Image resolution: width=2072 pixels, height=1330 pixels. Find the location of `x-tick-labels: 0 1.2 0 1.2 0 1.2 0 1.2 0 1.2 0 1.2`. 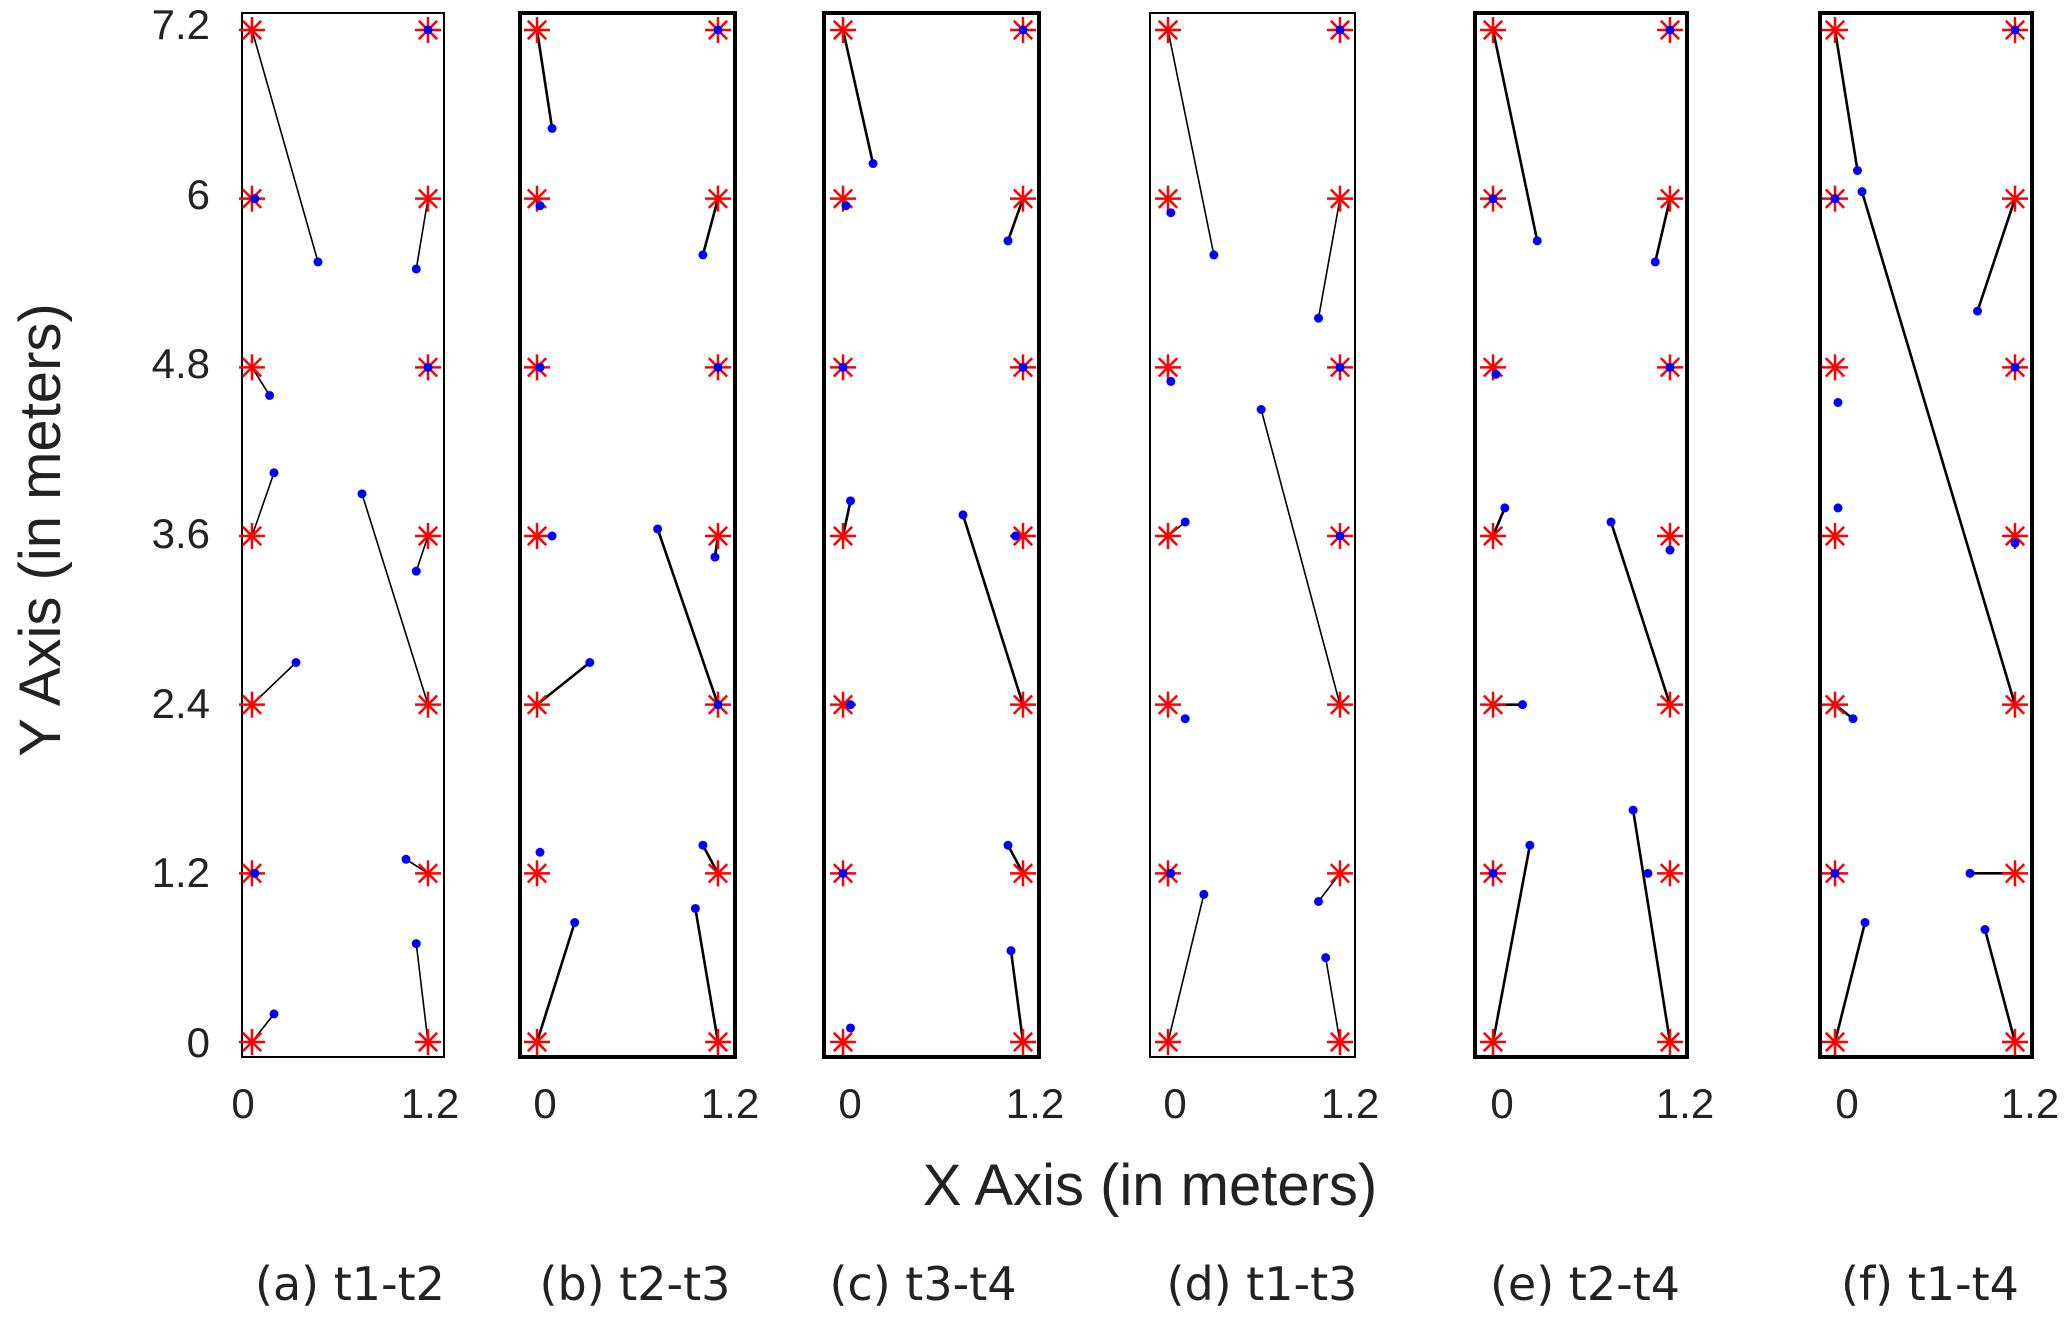

x-tick-labels: 0 1.2 0 1.2 0 1.2 0 1.2 0 1.2 0 1.2 is located at coordinates (1145, 1103).